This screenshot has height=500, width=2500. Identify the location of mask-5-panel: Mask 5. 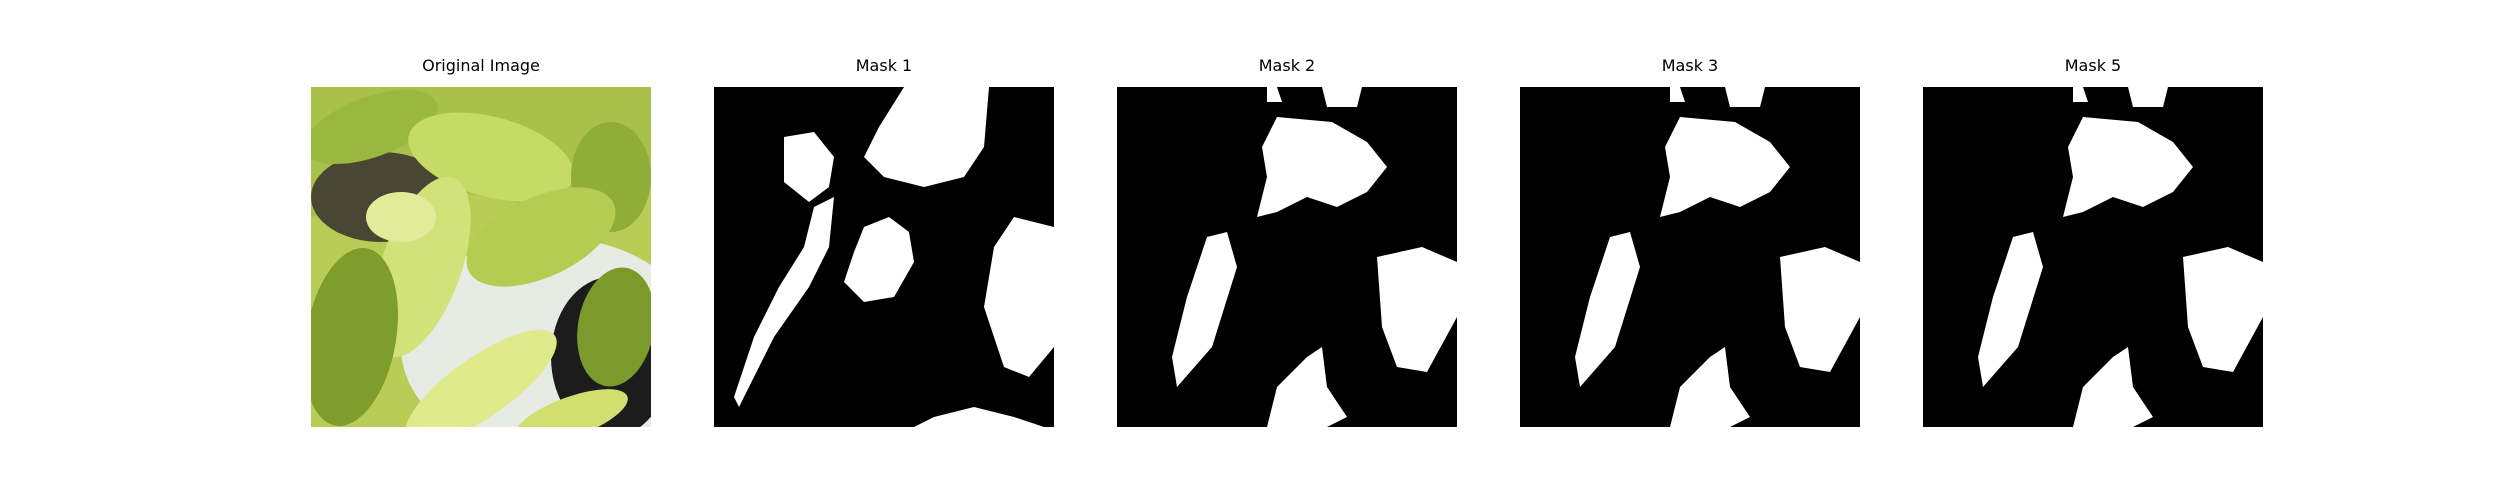
(2093, 240).